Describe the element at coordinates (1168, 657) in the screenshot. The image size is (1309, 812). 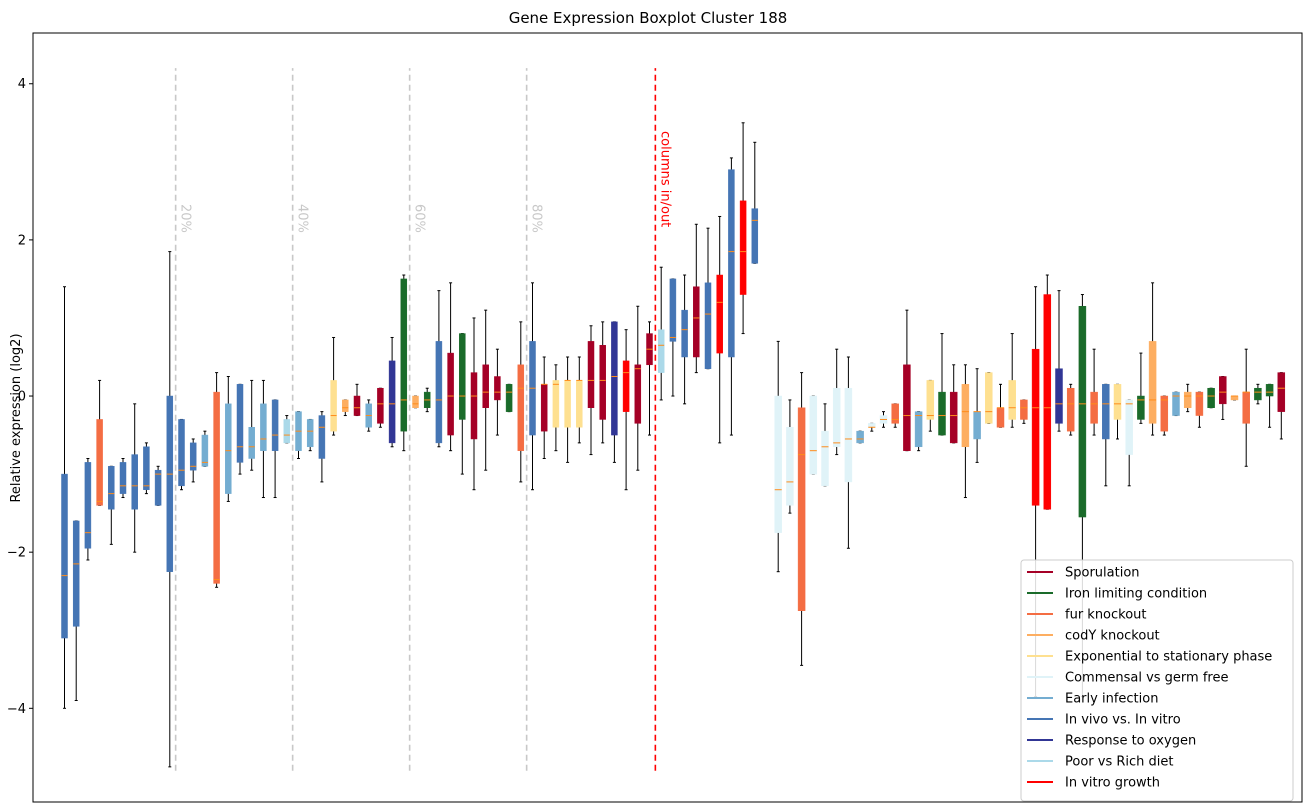
I see `legend-entry: Exponential to stationary phase` at that location.